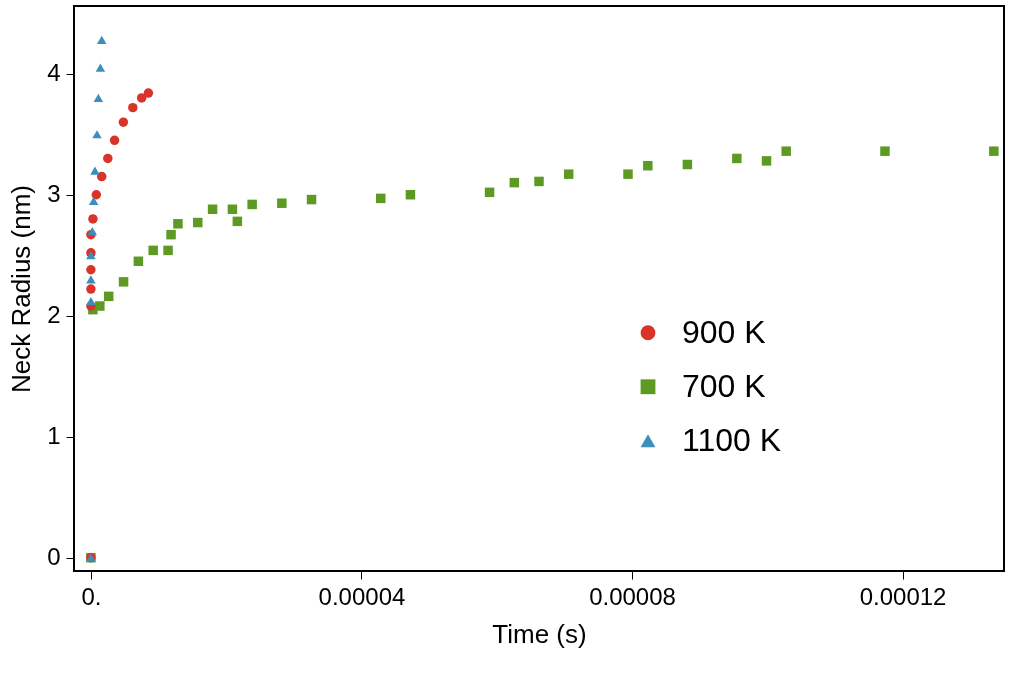  What do you see at coordinates (362, 596) in the screenshot?
I see `x-tick-label: 0.00004` at bounding box center [362, 596].